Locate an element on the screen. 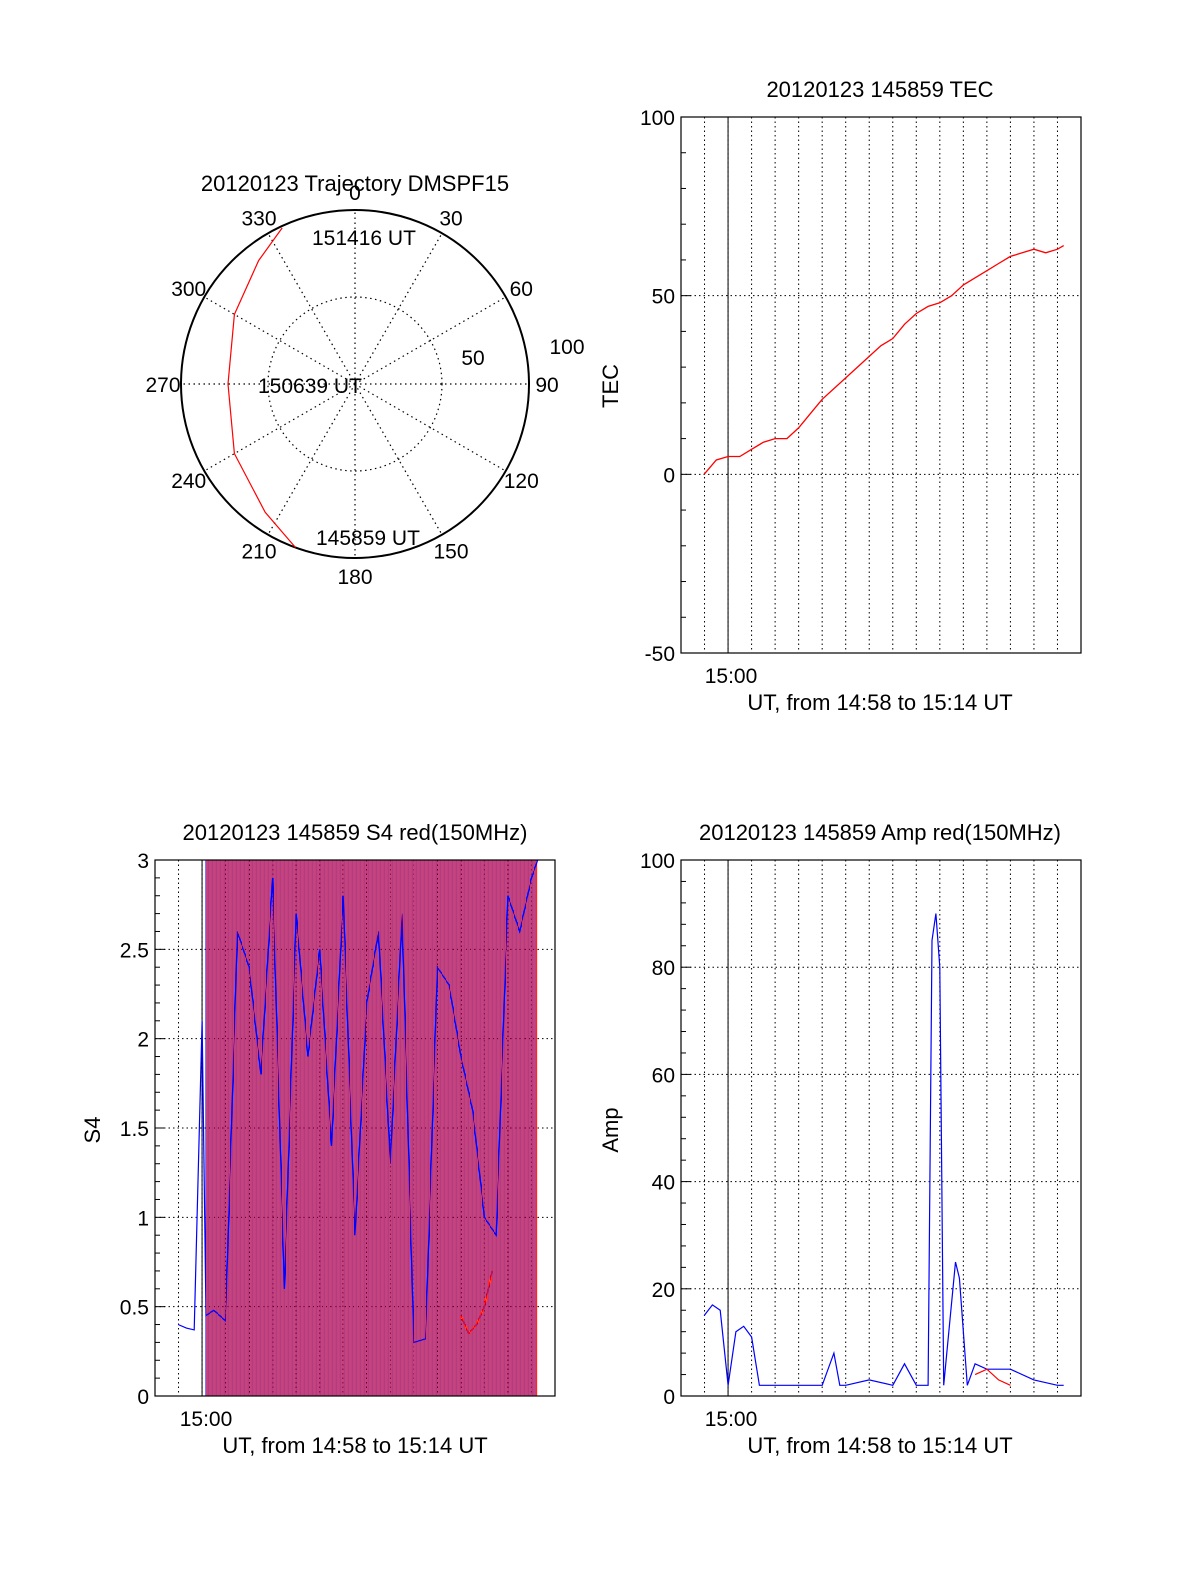  polar-angle-label: 90 is located at coordinates (546, 385).